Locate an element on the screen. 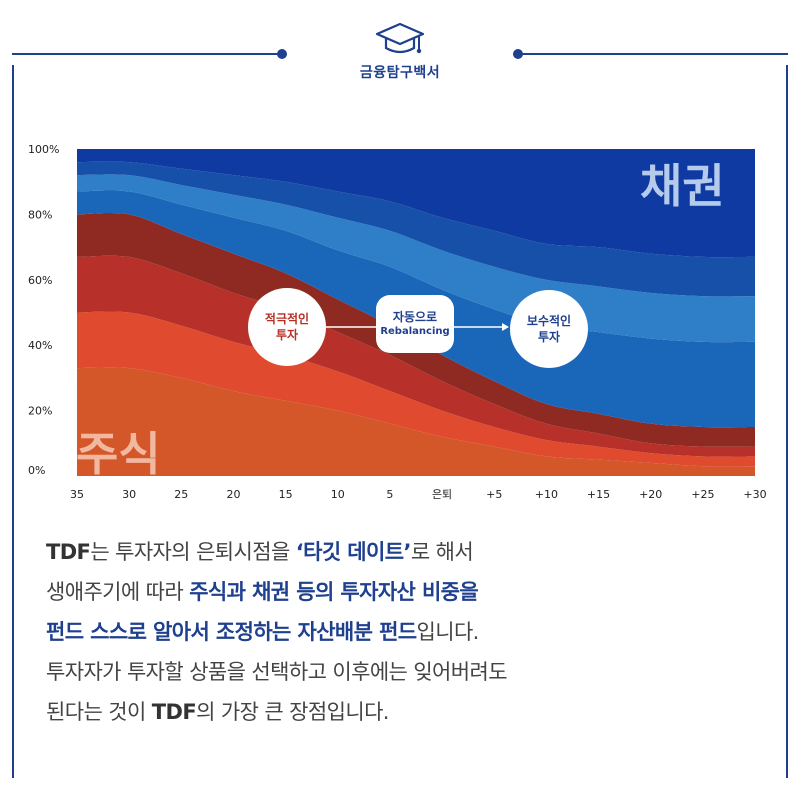 The image size is (800, 800). x-tick-label: +25 is located at coordinates (702, 494).